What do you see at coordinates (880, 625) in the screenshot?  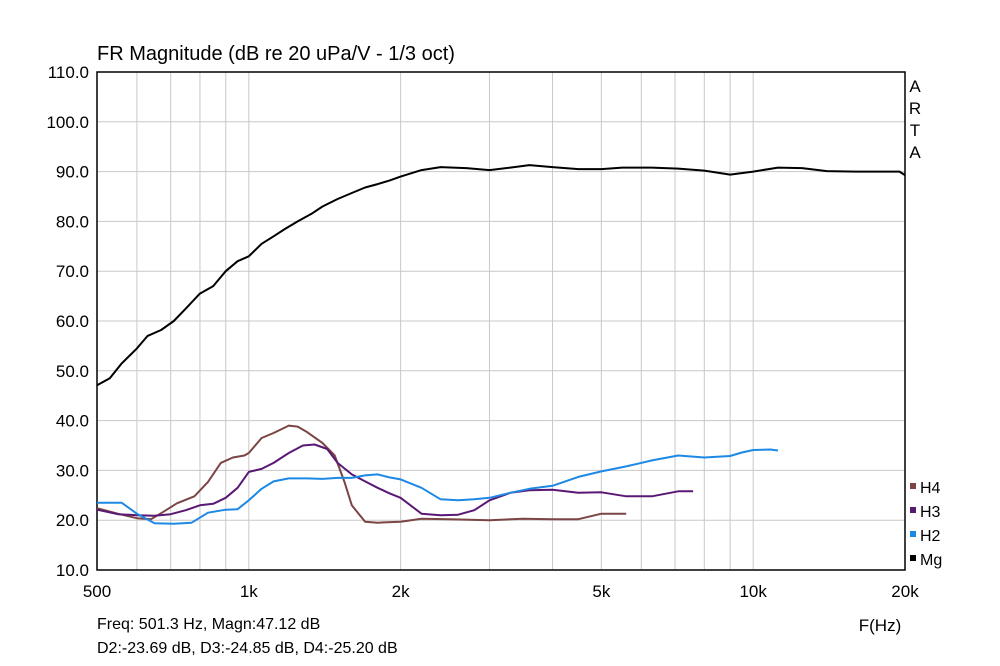 I see `x-axis-label: F(Hz)` at bounding box center [880, 625].